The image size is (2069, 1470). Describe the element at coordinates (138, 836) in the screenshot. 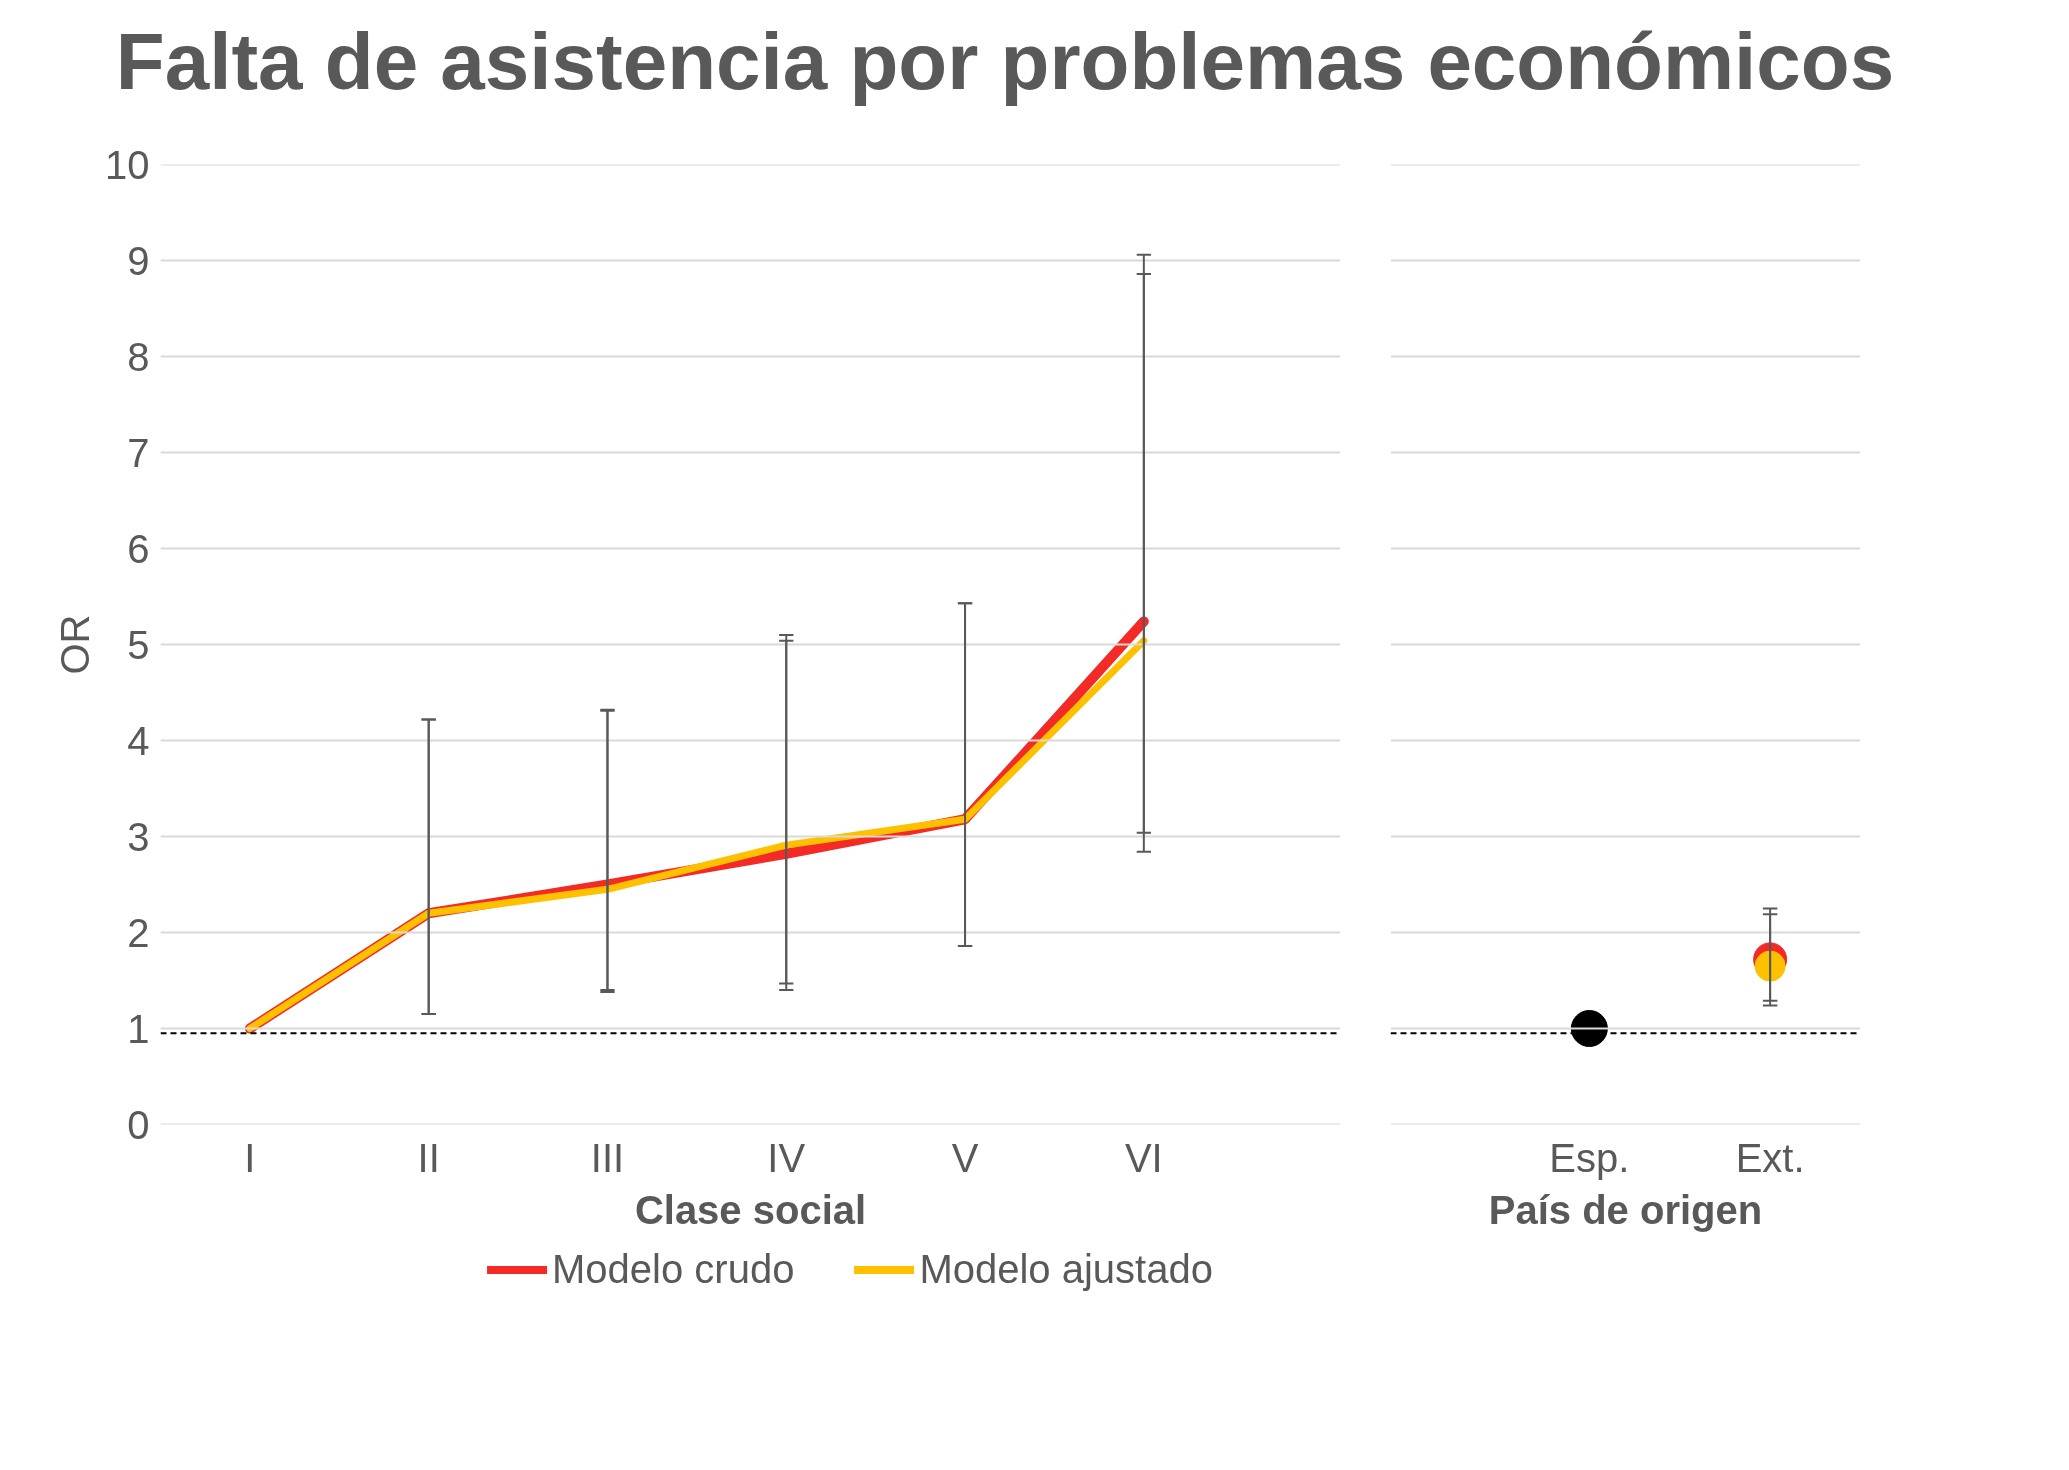

I see `y-tick-label: 3` at that location.